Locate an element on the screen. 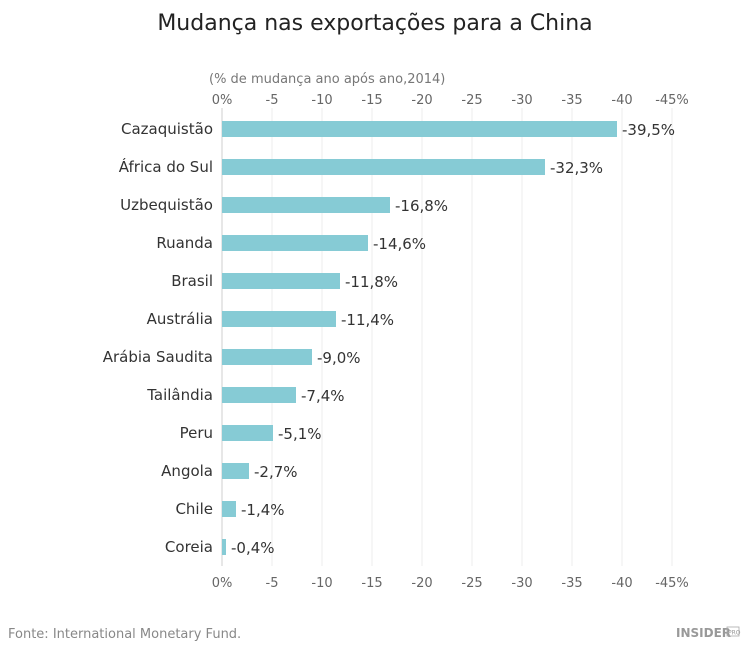 The image size is (750, 655). category-label: Brasil is located at coordinates (192, 281).